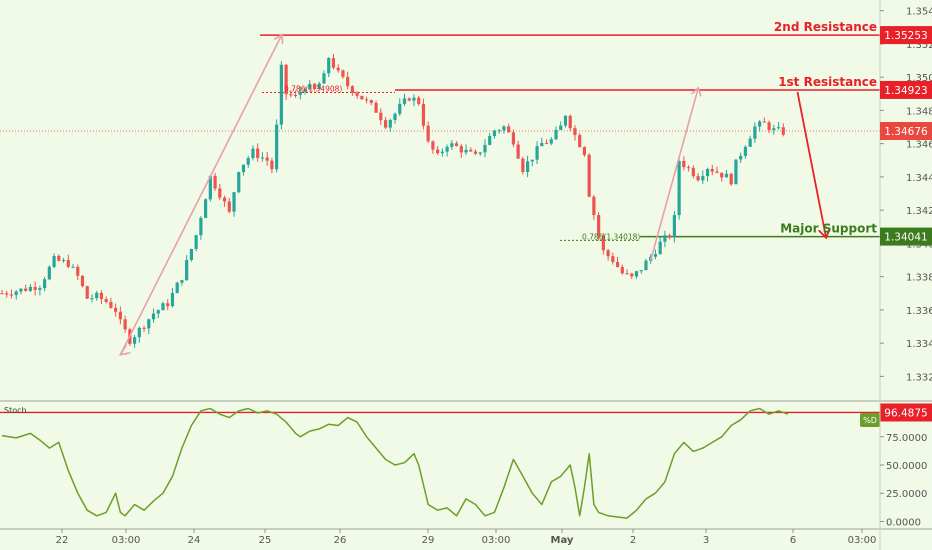  I want to click on y-tick-label: 1.35400, so click(919, 12).